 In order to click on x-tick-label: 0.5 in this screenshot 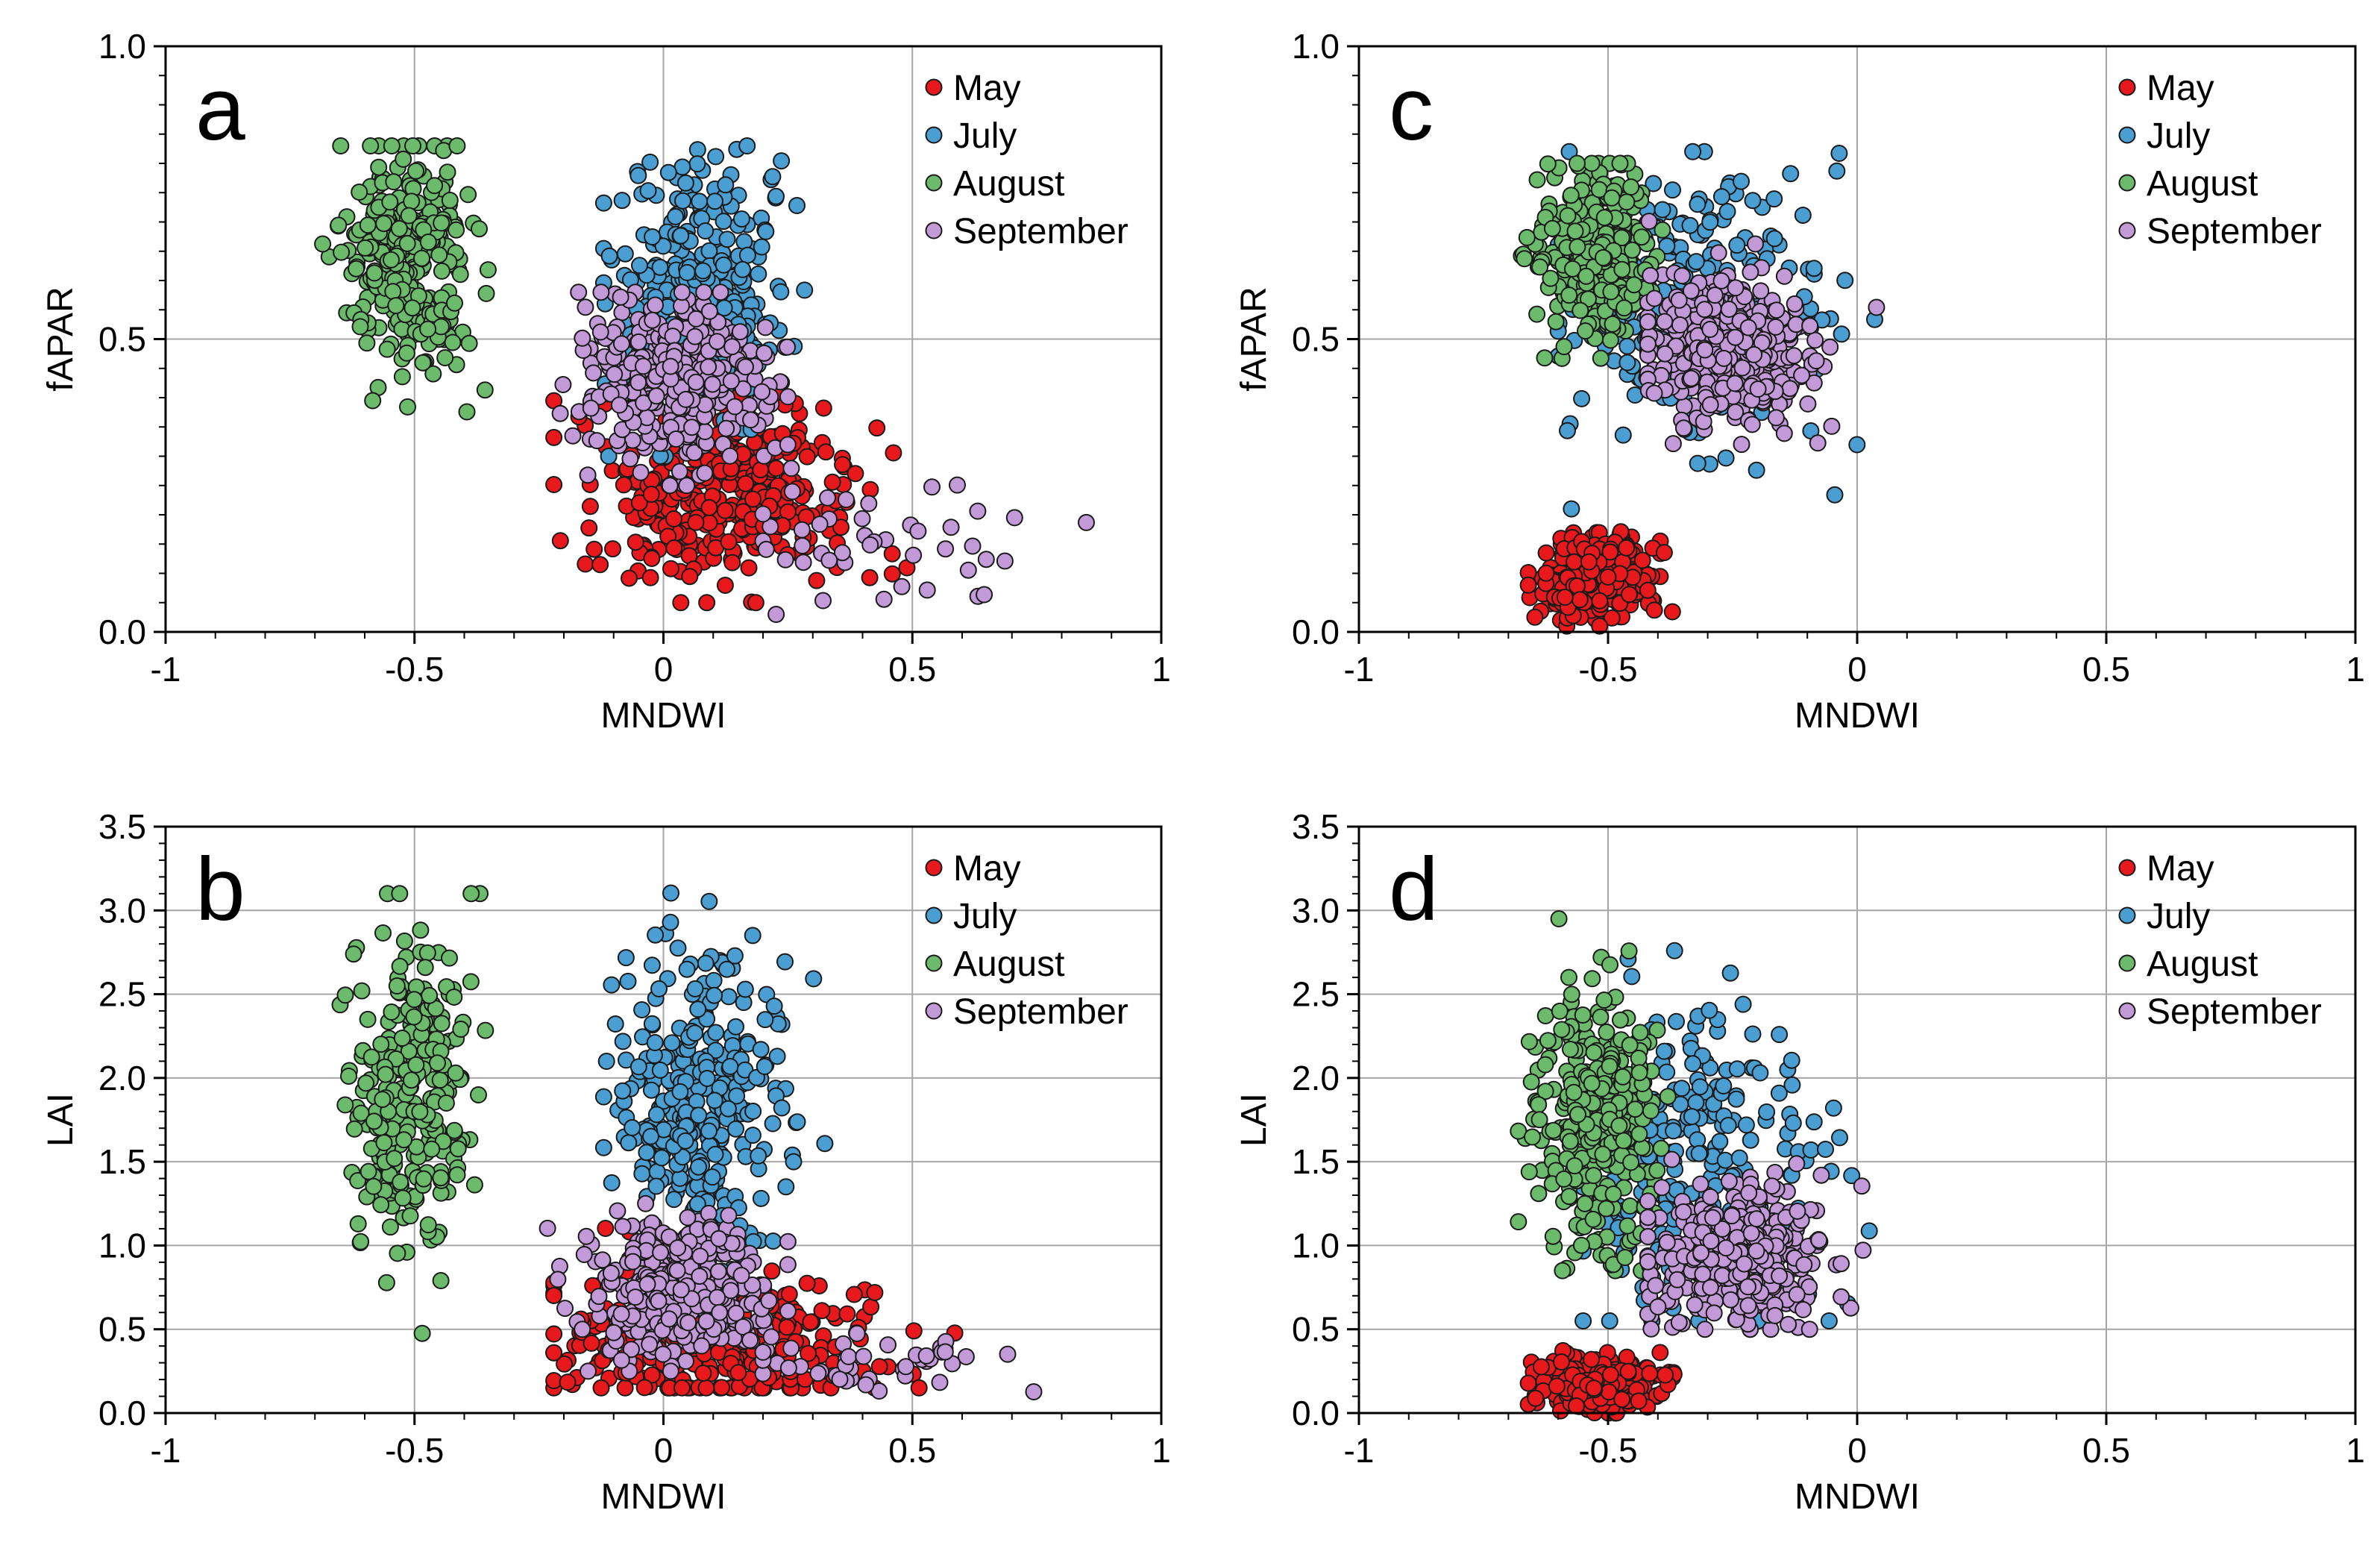, I will do `click(912, 669)`.